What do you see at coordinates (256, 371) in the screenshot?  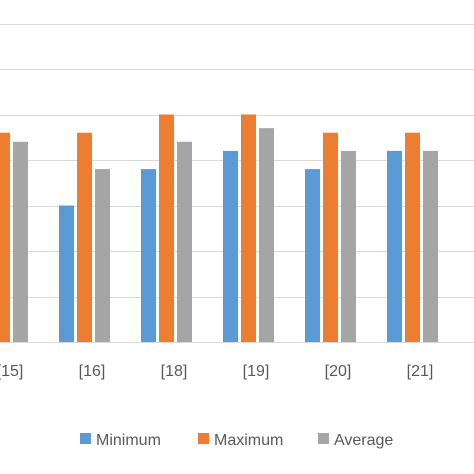 I see `x-tick-label: [19]` at bounding box center [256, 371].